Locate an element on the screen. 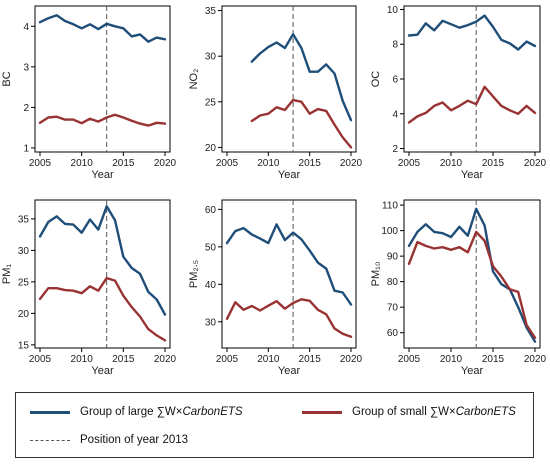 The width and height of the screenshot is (550, 465). y-tick-label: 90 is located at coordinates (393, 257).